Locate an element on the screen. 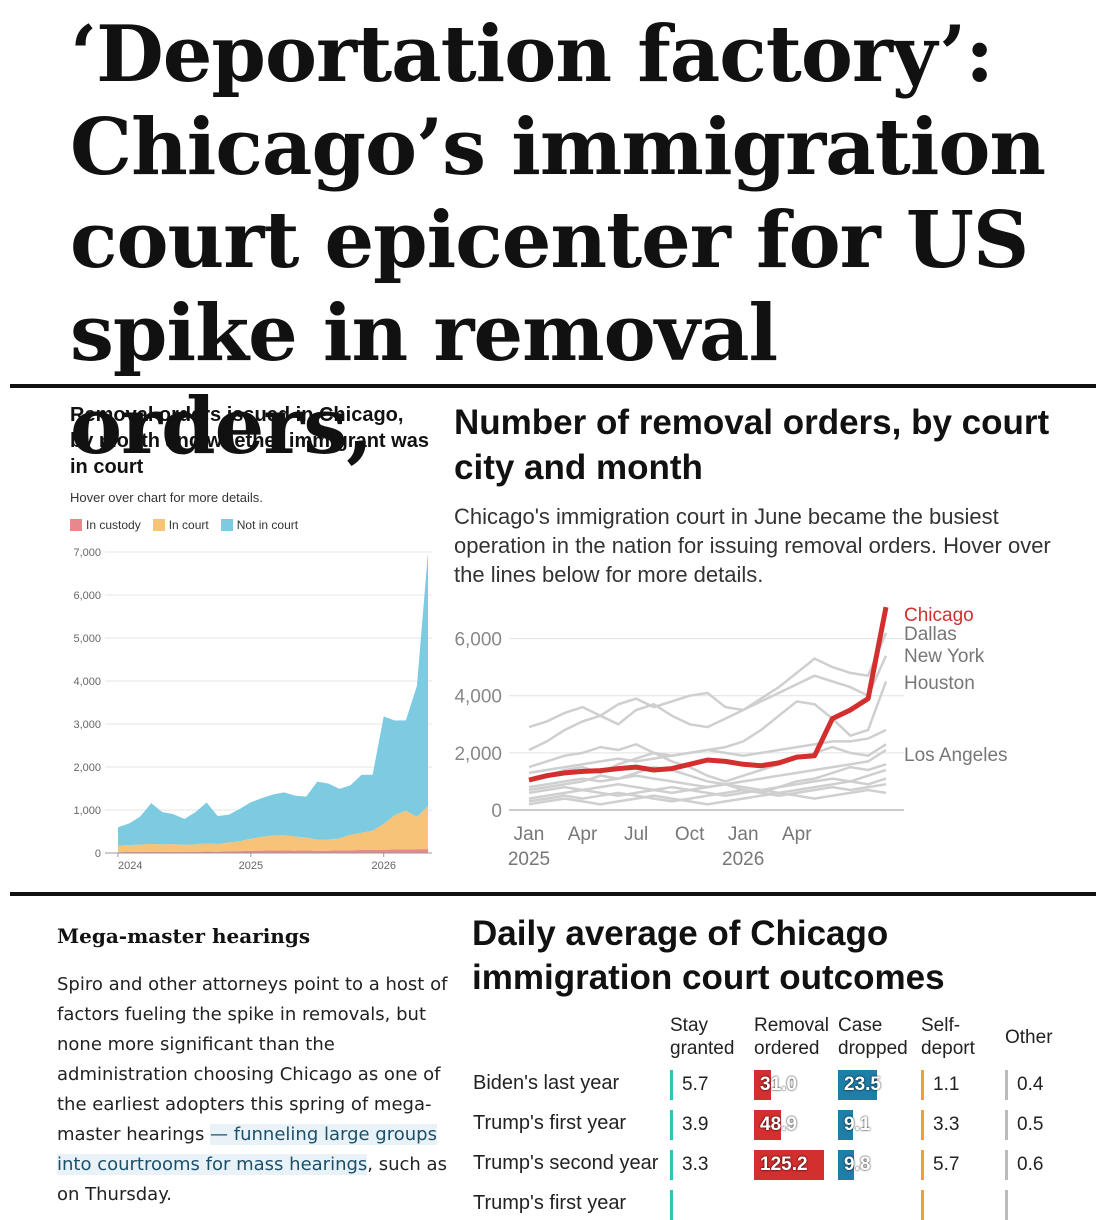  section-heading: Mega-master hearings is located at coordinates (184, 936).